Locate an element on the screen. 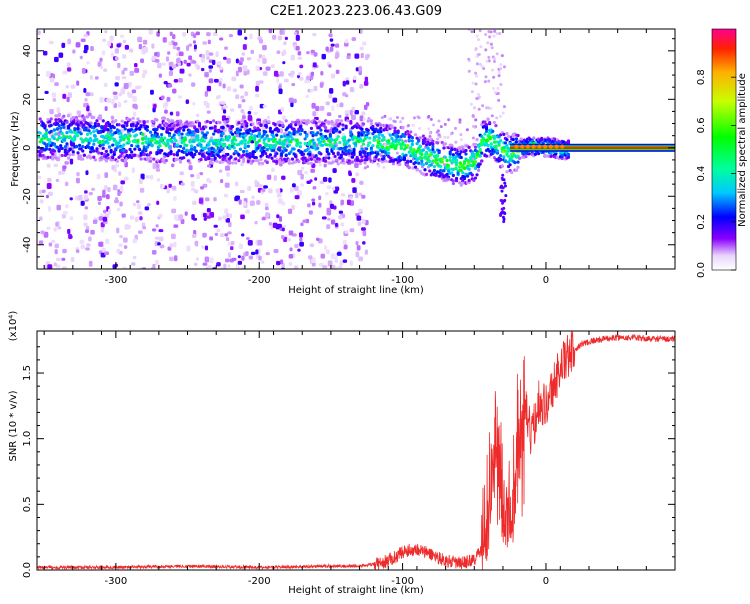 Image resolution: width=750 pixels, height=604 pixels. snr-x-tick-label: -100 is located at coordinates (402, 581).